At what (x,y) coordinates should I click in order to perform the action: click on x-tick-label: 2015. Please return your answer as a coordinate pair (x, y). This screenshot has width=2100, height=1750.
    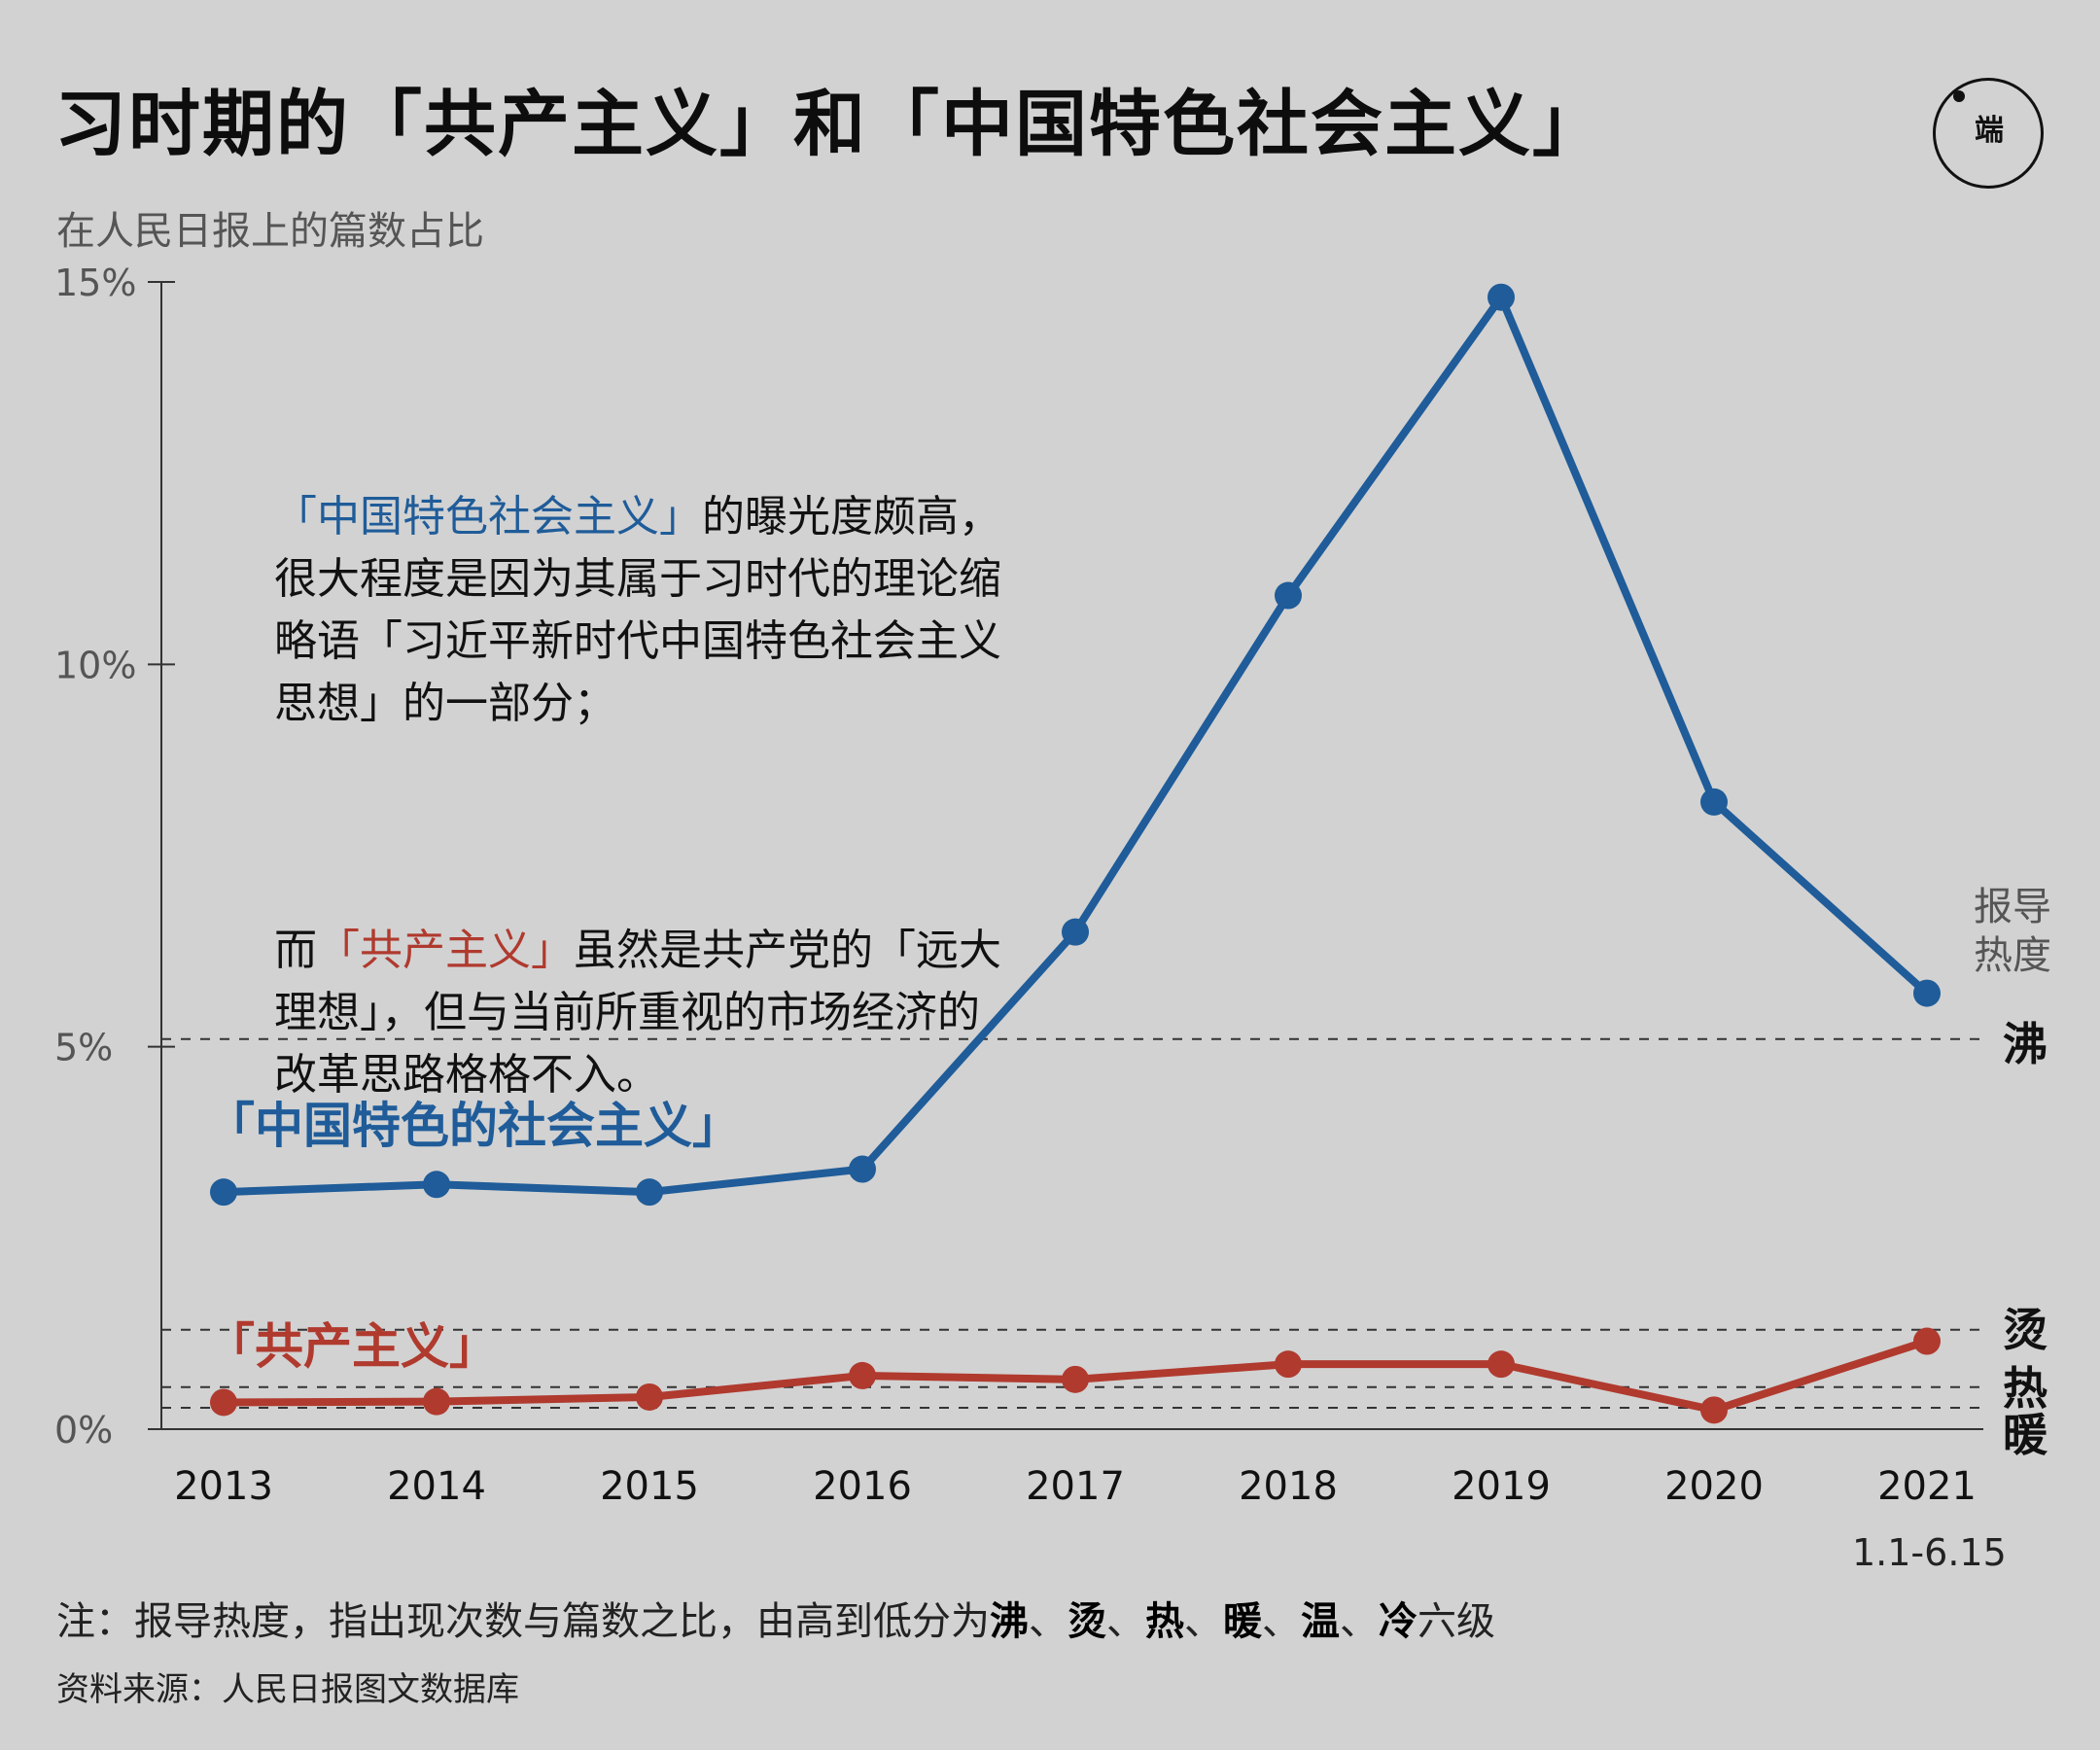
    Looking at the image, I should click on (649, 1486).